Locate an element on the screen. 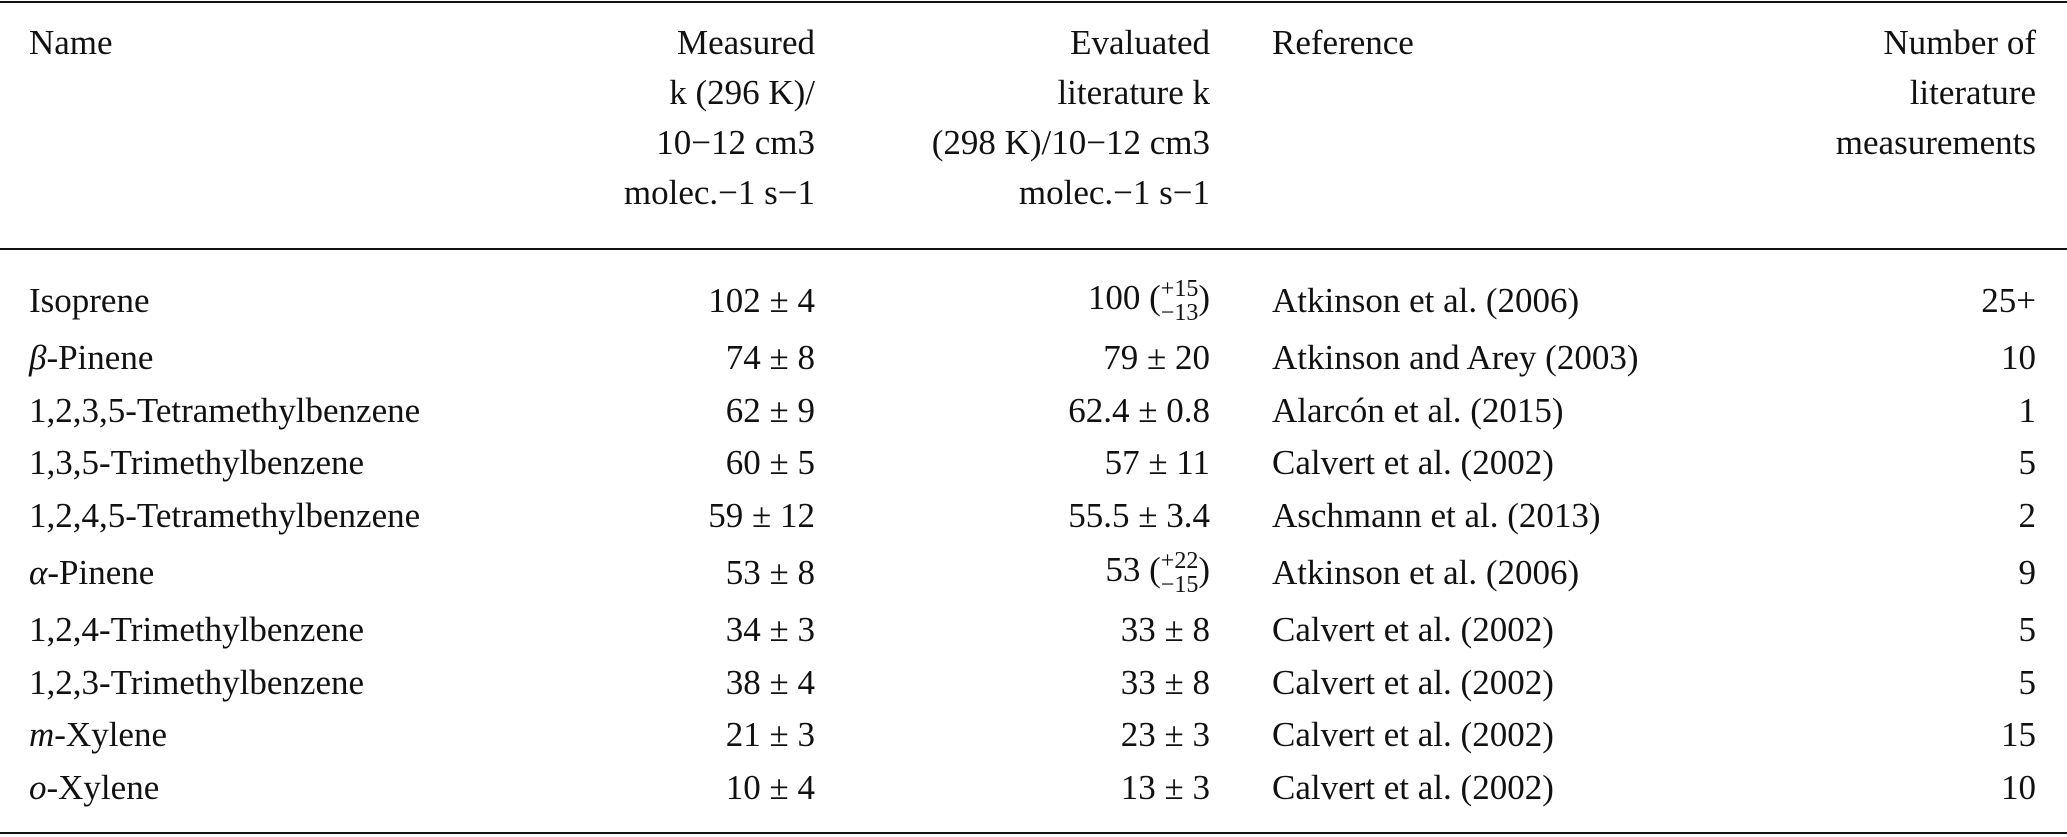 This screenshot has height=837, width=2067. header-number: Number of literature measurements is located at coordinates (1936, 93).